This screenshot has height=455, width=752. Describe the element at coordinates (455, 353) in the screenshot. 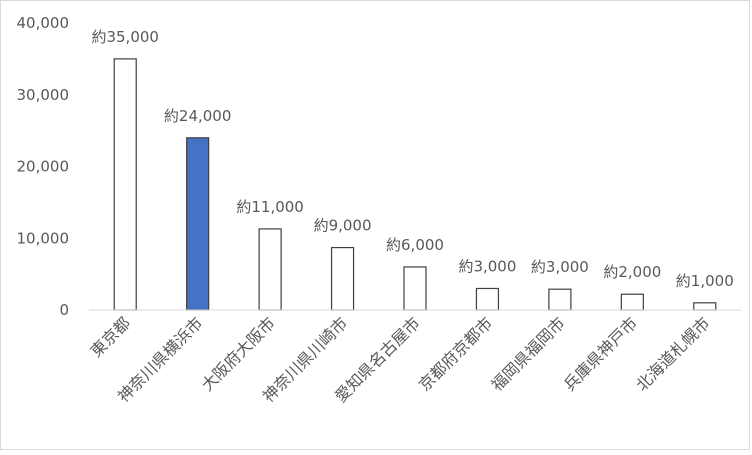

I see `category-label: 京都府京都市` at that location.